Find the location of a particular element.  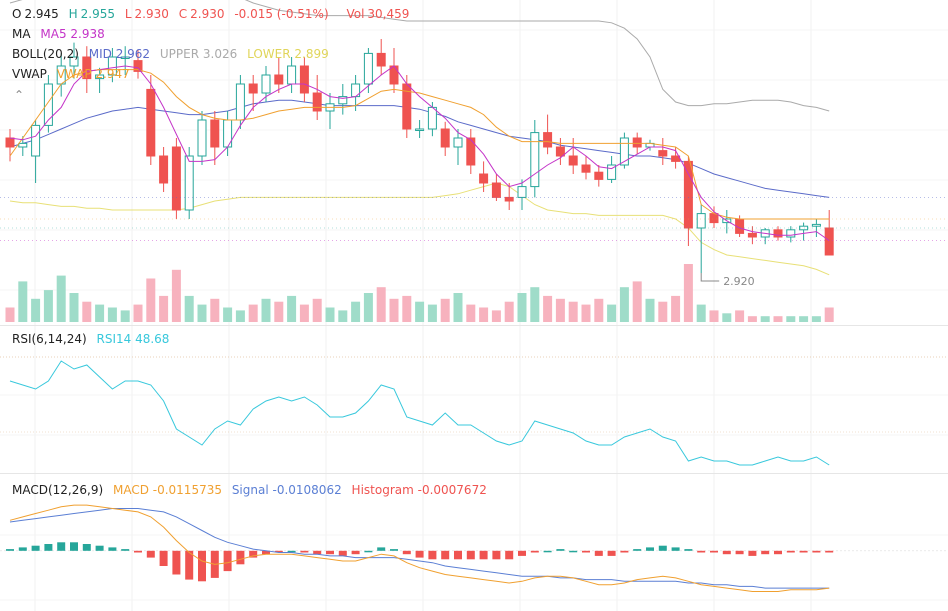

volume-label: Vol is located at coordinates (355, 14).